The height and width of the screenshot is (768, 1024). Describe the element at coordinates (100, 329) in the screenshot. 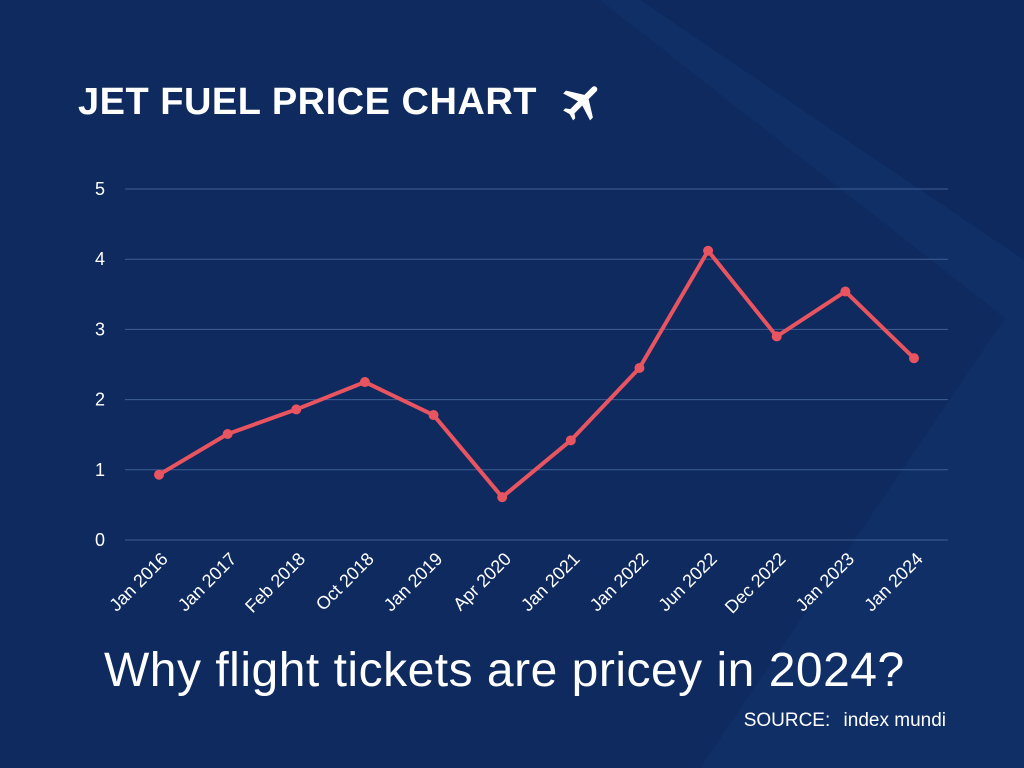

I see `y-tick-label: 3` at that location.